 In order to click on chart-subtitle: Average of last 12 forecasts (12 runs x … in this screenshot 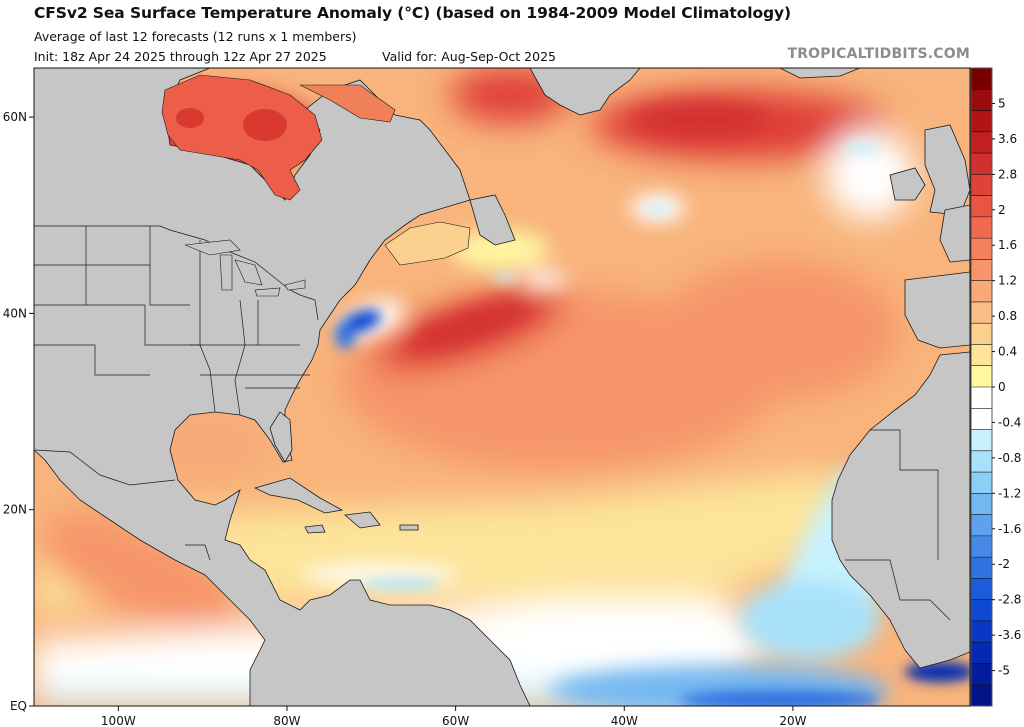, I will do `click(195, 36)`.